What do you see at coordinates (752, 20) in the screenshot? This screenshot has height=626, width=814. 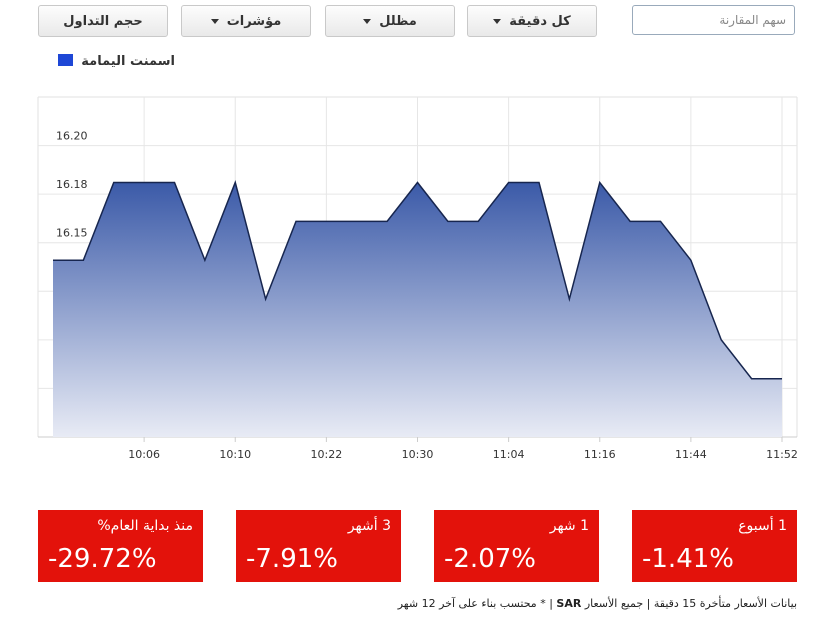 I see `placeholder: سهم المقارنة` at bounding box center [752, 20].